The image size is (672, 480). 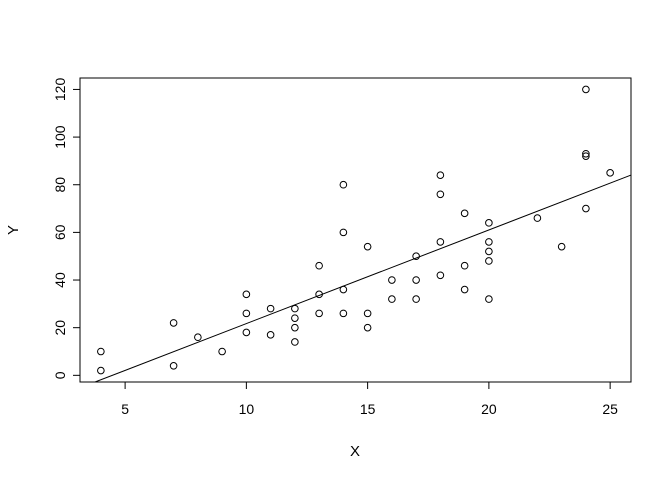 What do you see at coordinates (369, 399) in the screenshot?
I see `x-axis: 5 10 15 20 25` at bounding box center [369, 399].